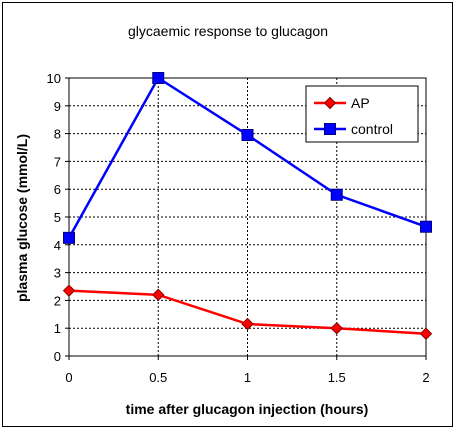 This screenshot has width=457, height=431. What do you see at coordinates (57, 189) in the screenshot?
I see `y-tick-label: 6` at bounding box center [57, 189].